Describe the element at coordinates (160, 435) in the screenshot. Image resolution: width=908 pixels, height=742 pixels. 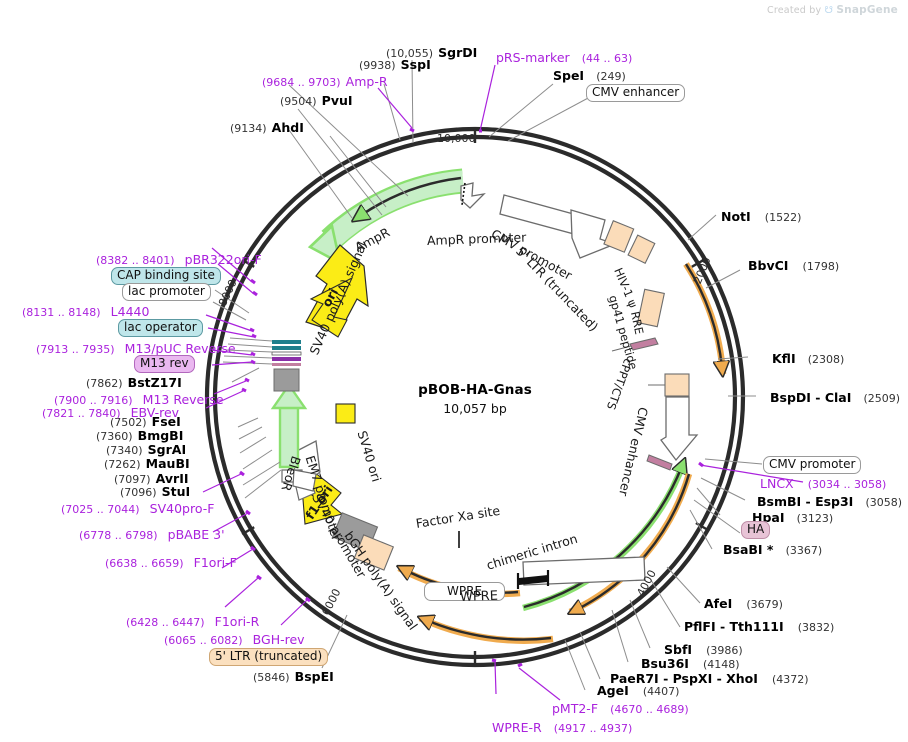
I see `enzyme-bmgbi-name: BmgBI` at that location.